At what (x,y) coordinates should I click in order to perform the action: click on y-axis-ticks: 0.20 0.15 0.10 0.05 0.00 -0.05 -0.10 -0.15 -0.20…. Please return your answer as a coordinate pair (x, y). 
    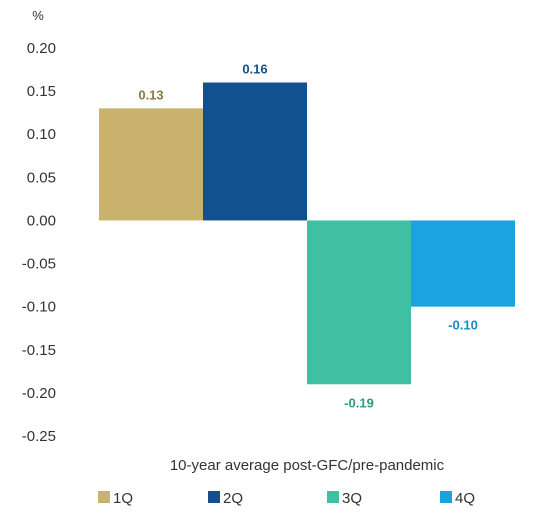
    Looking at the image, I should click on (39, 242).